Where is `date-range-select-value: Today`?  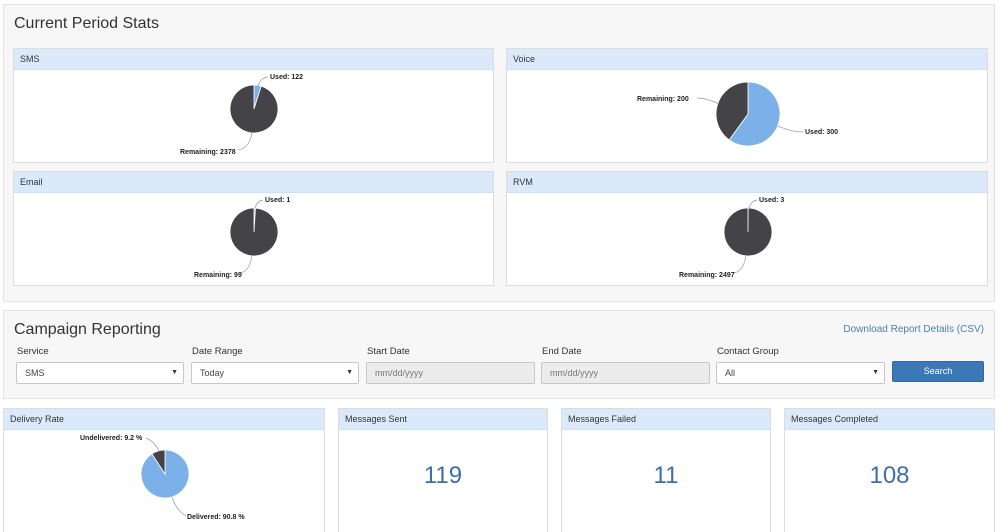 date-range-select-value: Today is located at coordinates (212, 373).